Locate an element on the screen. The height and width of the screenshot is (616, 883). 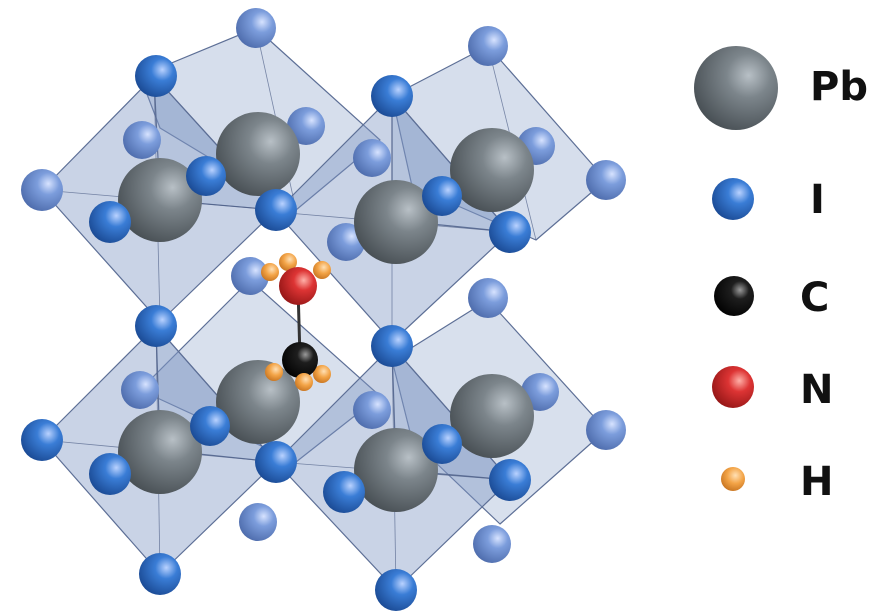
legend-label-pb: Pb is located at coordinates (839, 87).